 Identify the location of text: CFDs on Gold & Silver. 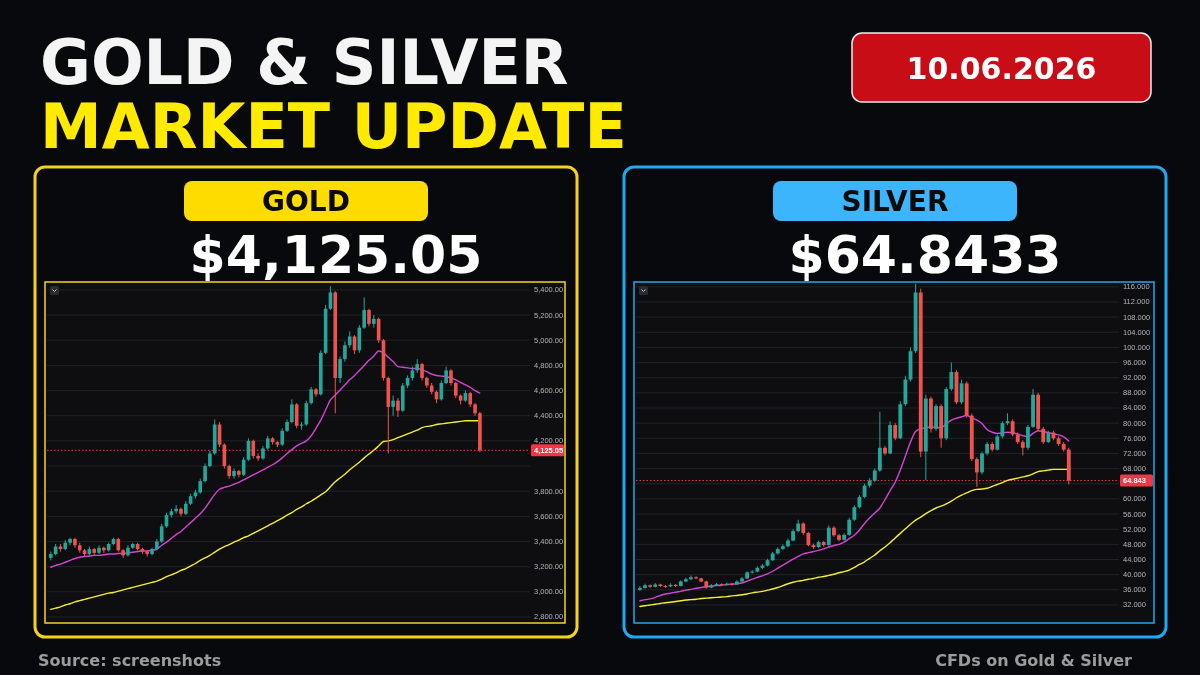
(1034, 660).